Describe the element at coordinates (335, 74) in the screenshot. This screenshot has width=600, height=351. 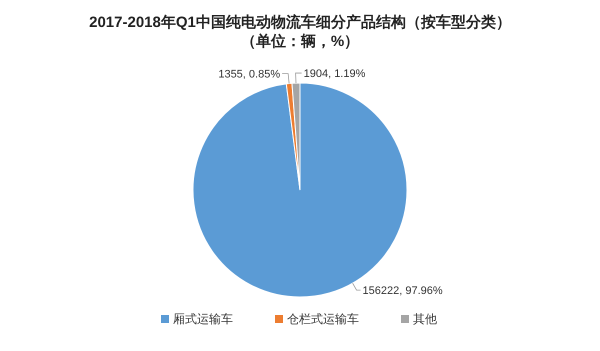
I see `data-label: 1904, 1.19%` at that location.